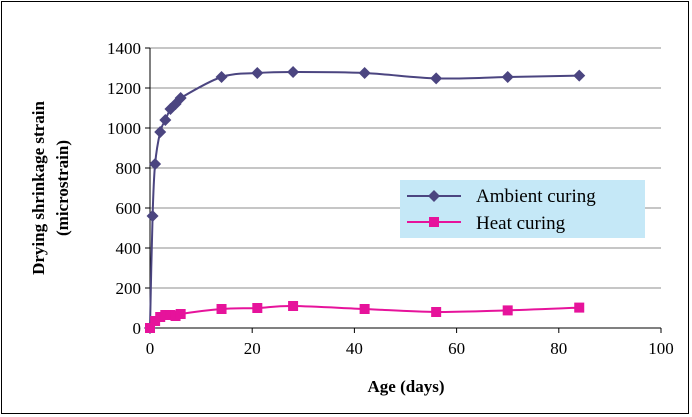 The height and width of the screenshot is (417, 692). Describe the element at coordinates (434, 196) in the screenshot. I see `legend-marker-ambient` at that location.